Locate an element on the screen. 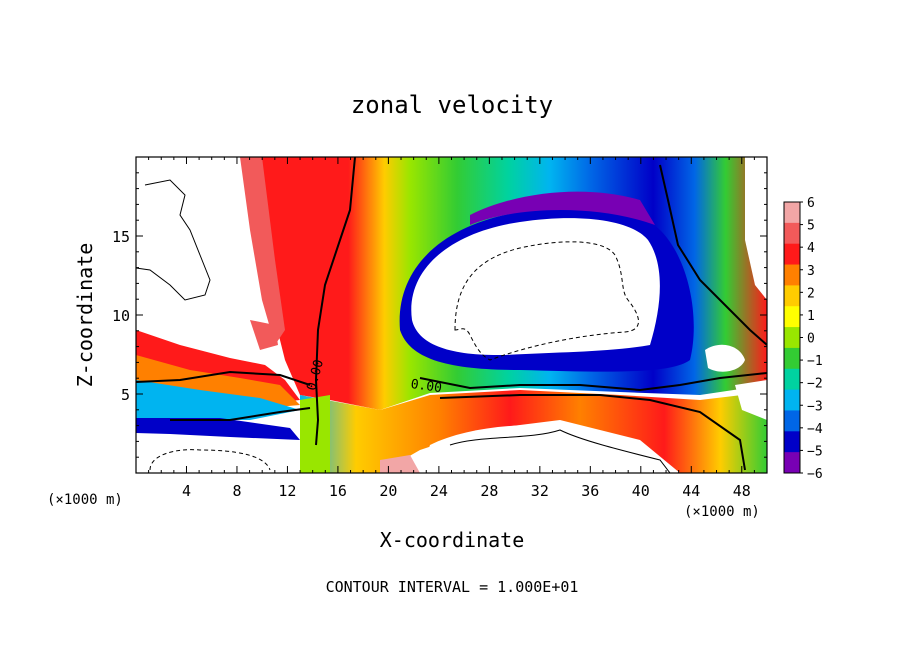  white-region-bottom-left is located at coordinates (218, 455).